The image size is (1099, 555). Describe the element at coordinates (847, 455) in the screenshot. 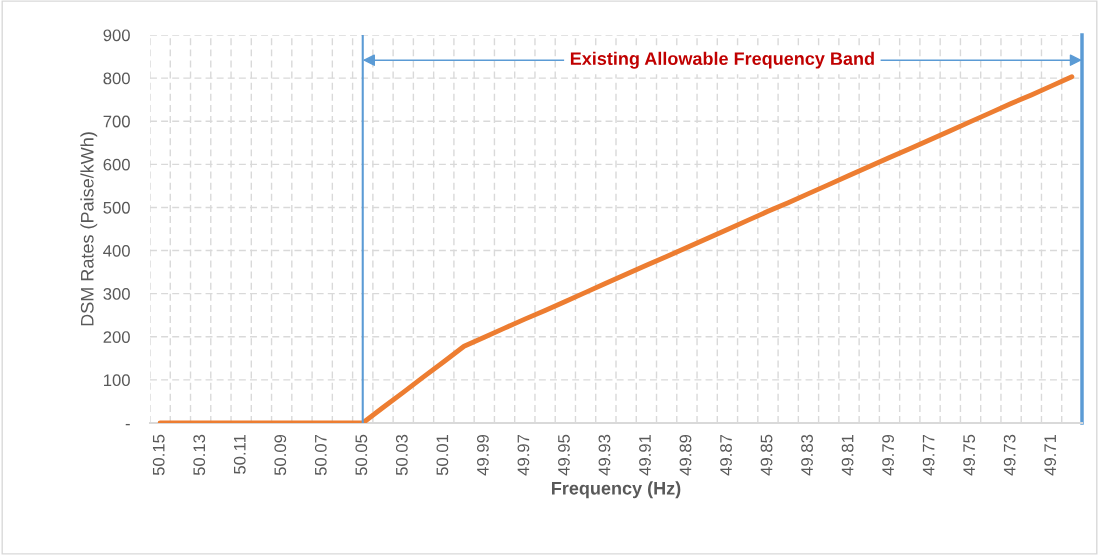

I see `x-tick-label: 49.81` at that location.